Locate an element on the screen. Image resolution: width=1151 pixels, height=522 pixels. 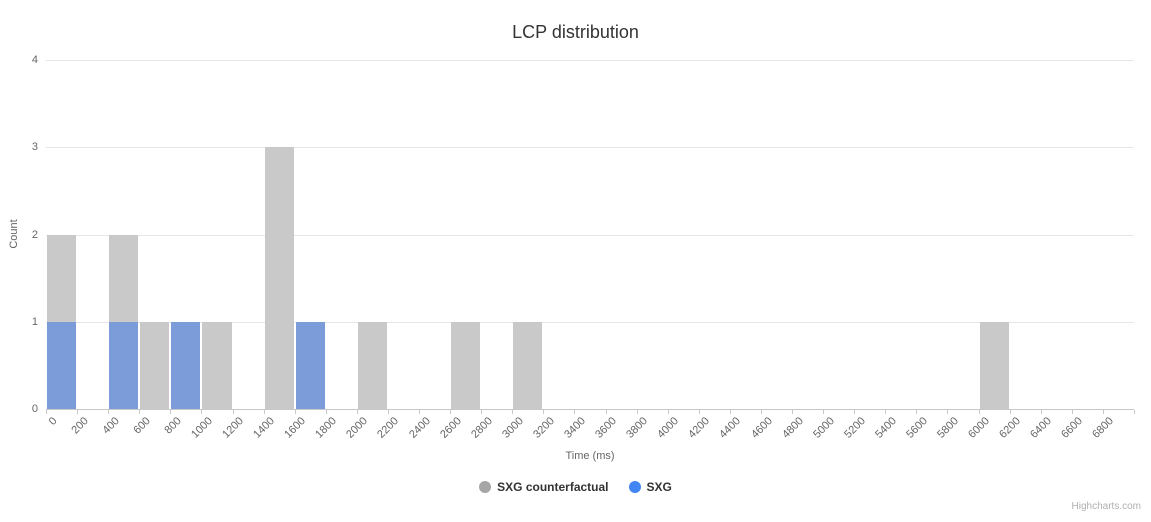
x-axis-tick-label: 800 is located at coordinates (173, 426).